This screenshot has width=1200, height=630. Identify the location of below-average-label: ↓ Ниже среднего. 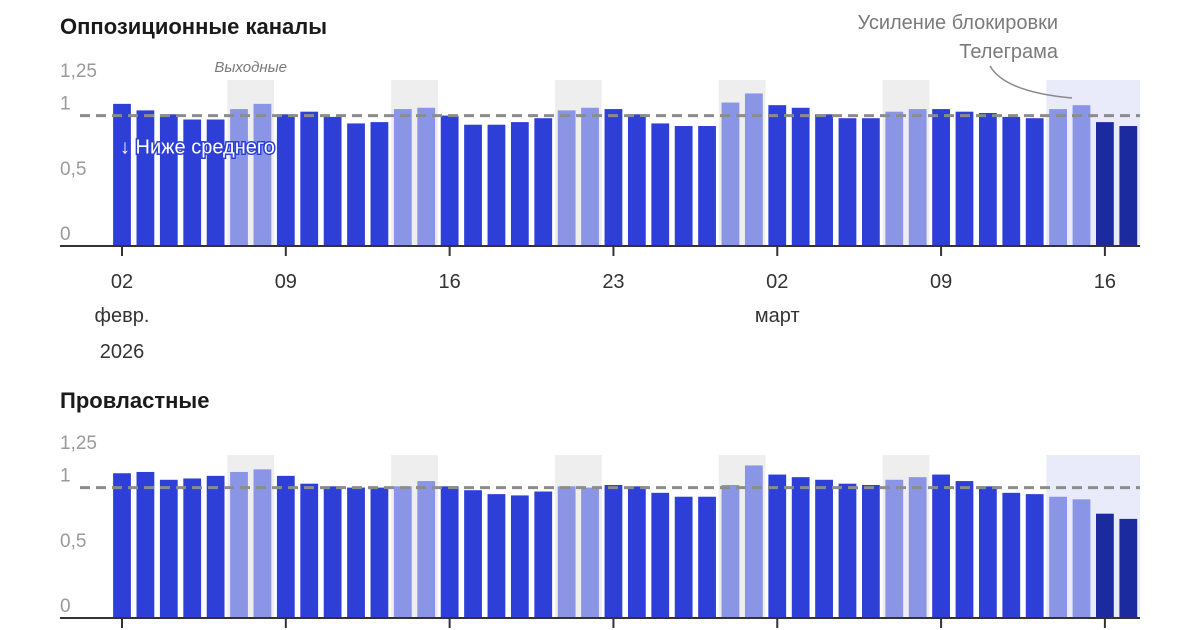
(197, 148).